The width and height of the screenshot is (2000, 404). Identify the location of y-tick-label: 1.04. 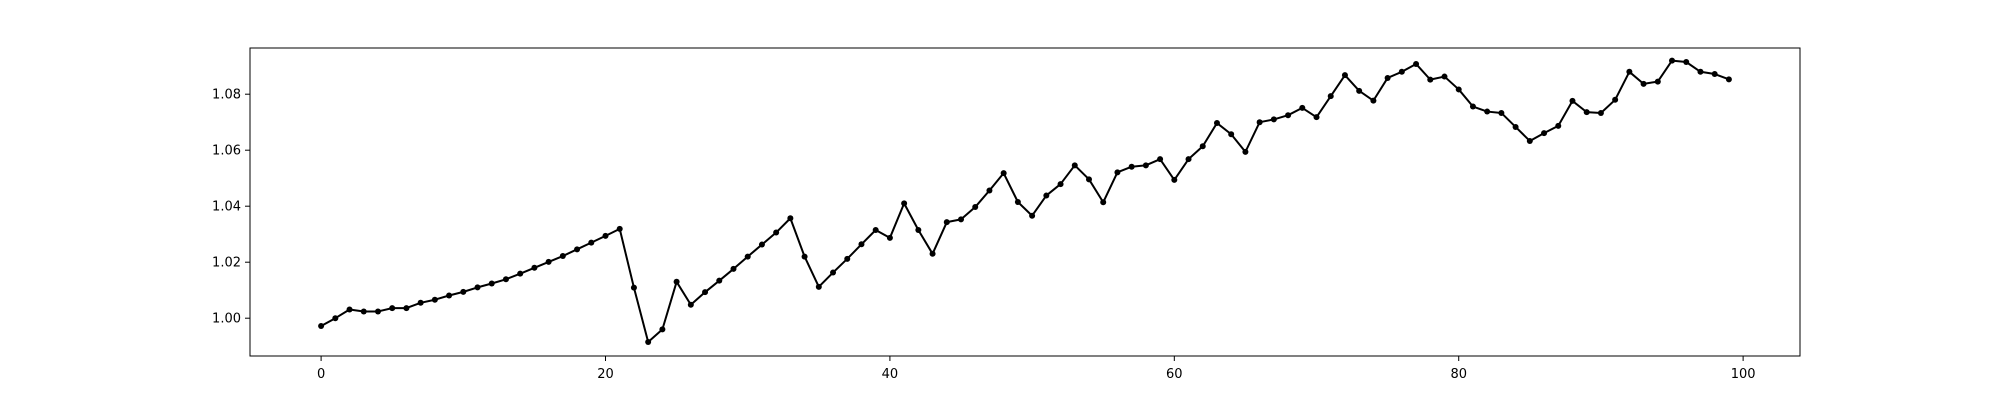
(226, 207).